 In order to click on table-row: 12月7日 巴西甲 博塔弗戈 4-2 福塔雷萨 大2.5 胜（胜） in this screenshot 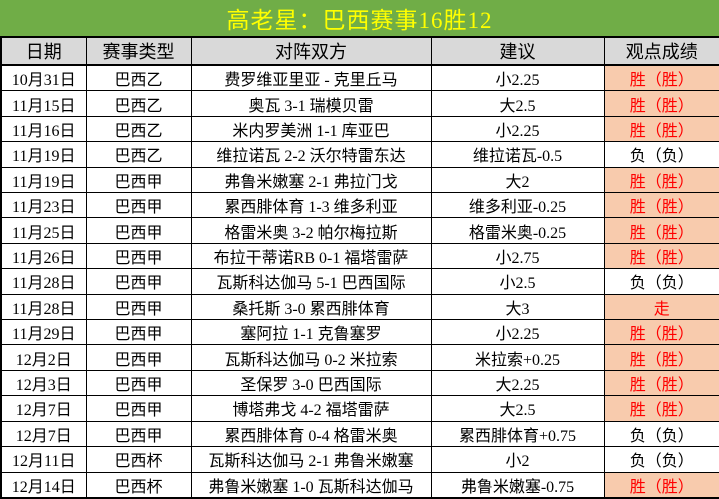, I will do `click(359, 408)`.